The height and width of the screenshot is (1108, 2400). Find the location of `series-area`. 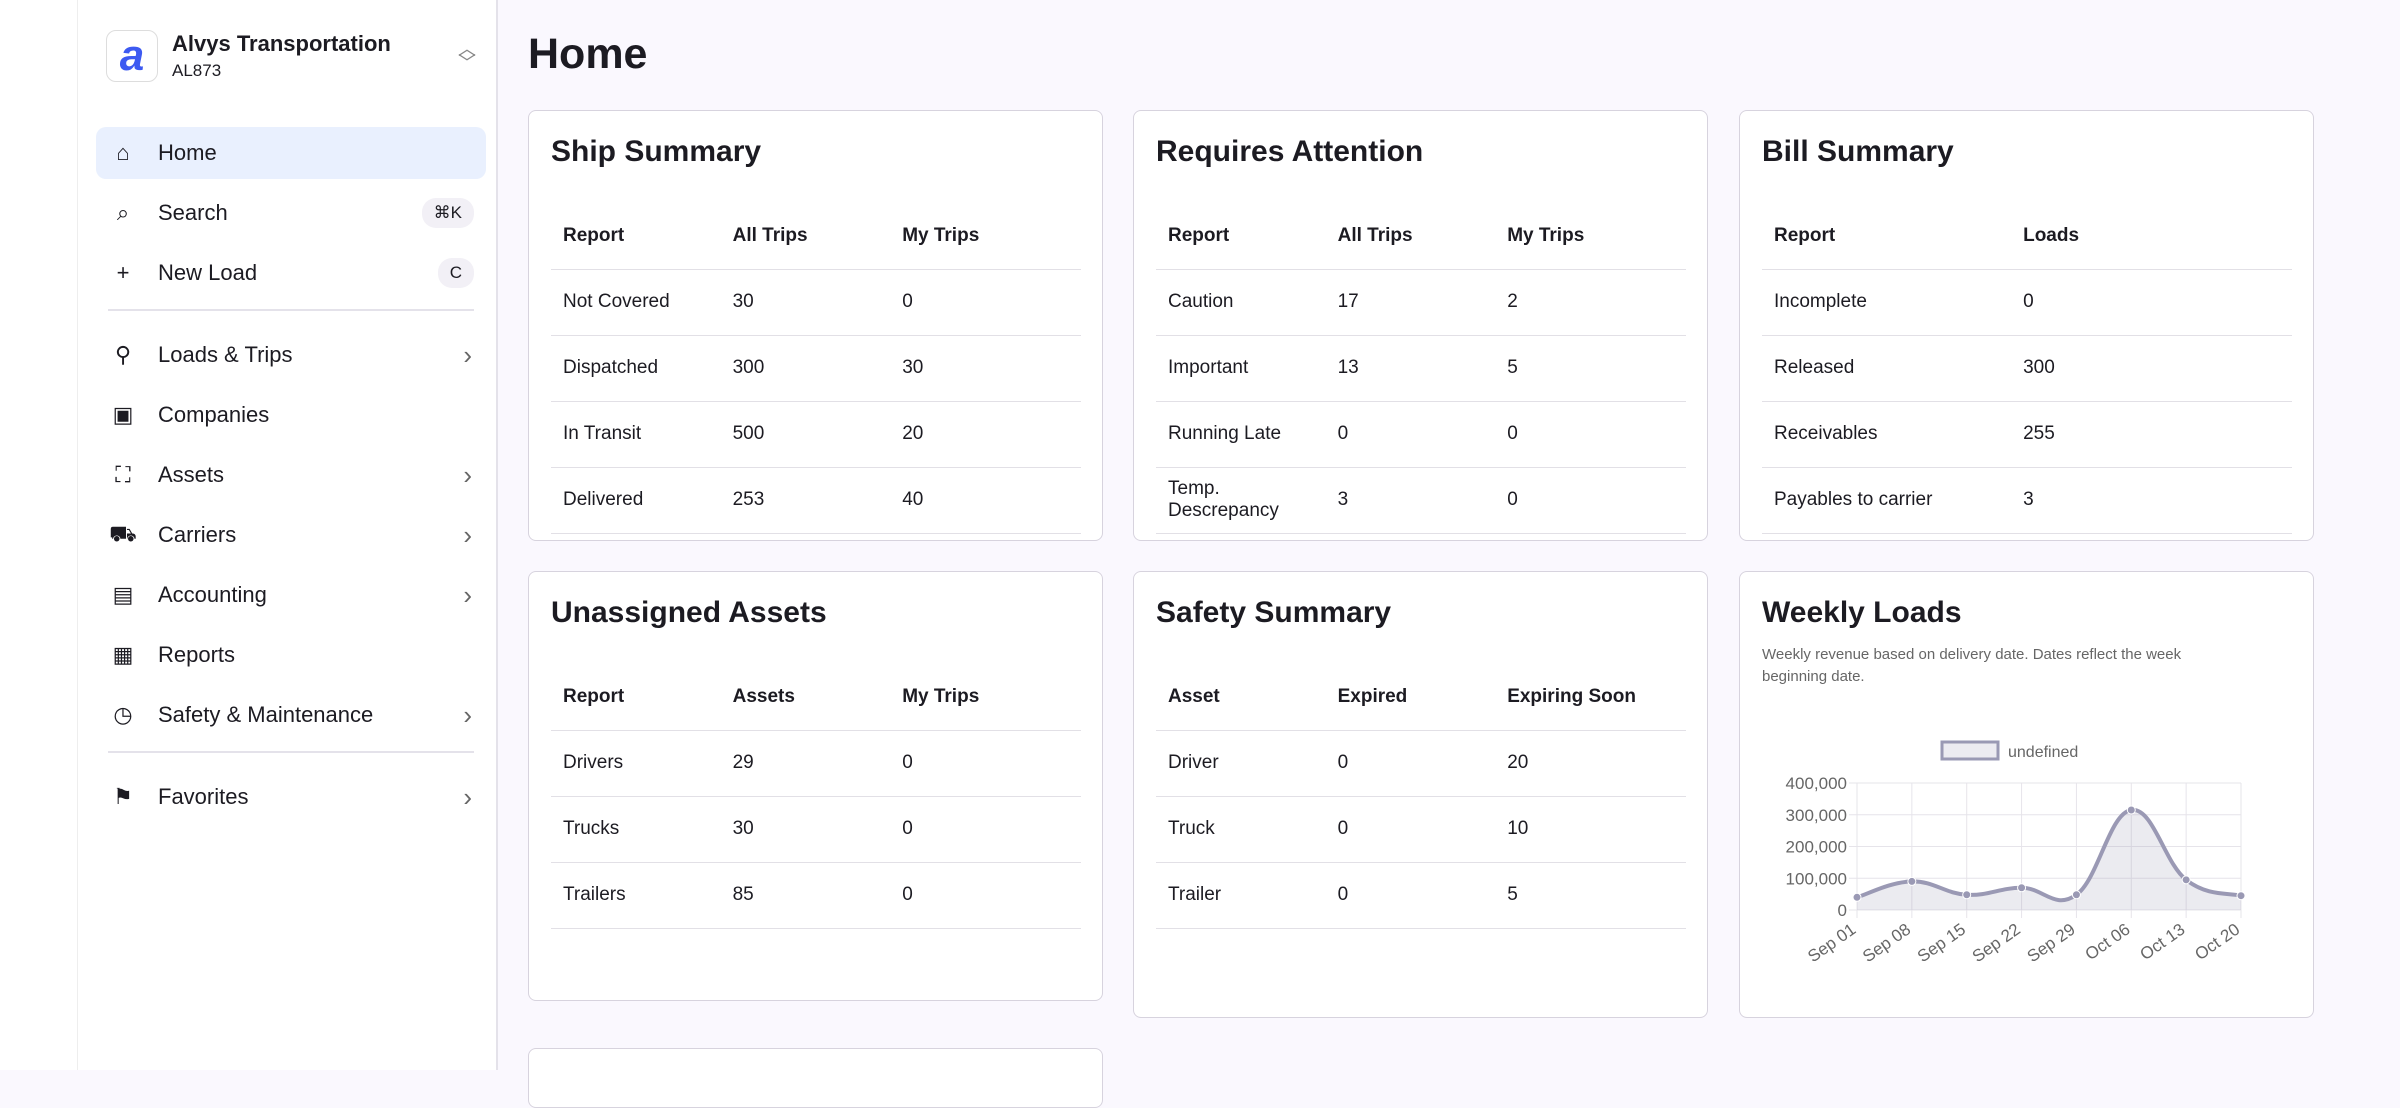

series-area is located at coordinates (2049, 859).